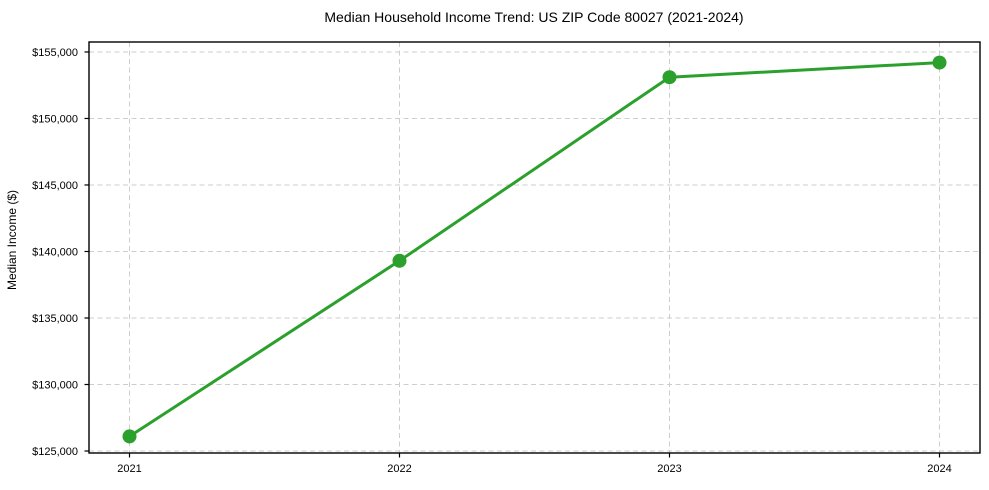 The image size is (989, 490). Describe the element at coordinates (129, 469) in the screenshot. I see `x-tick-label: 2021` at that location.